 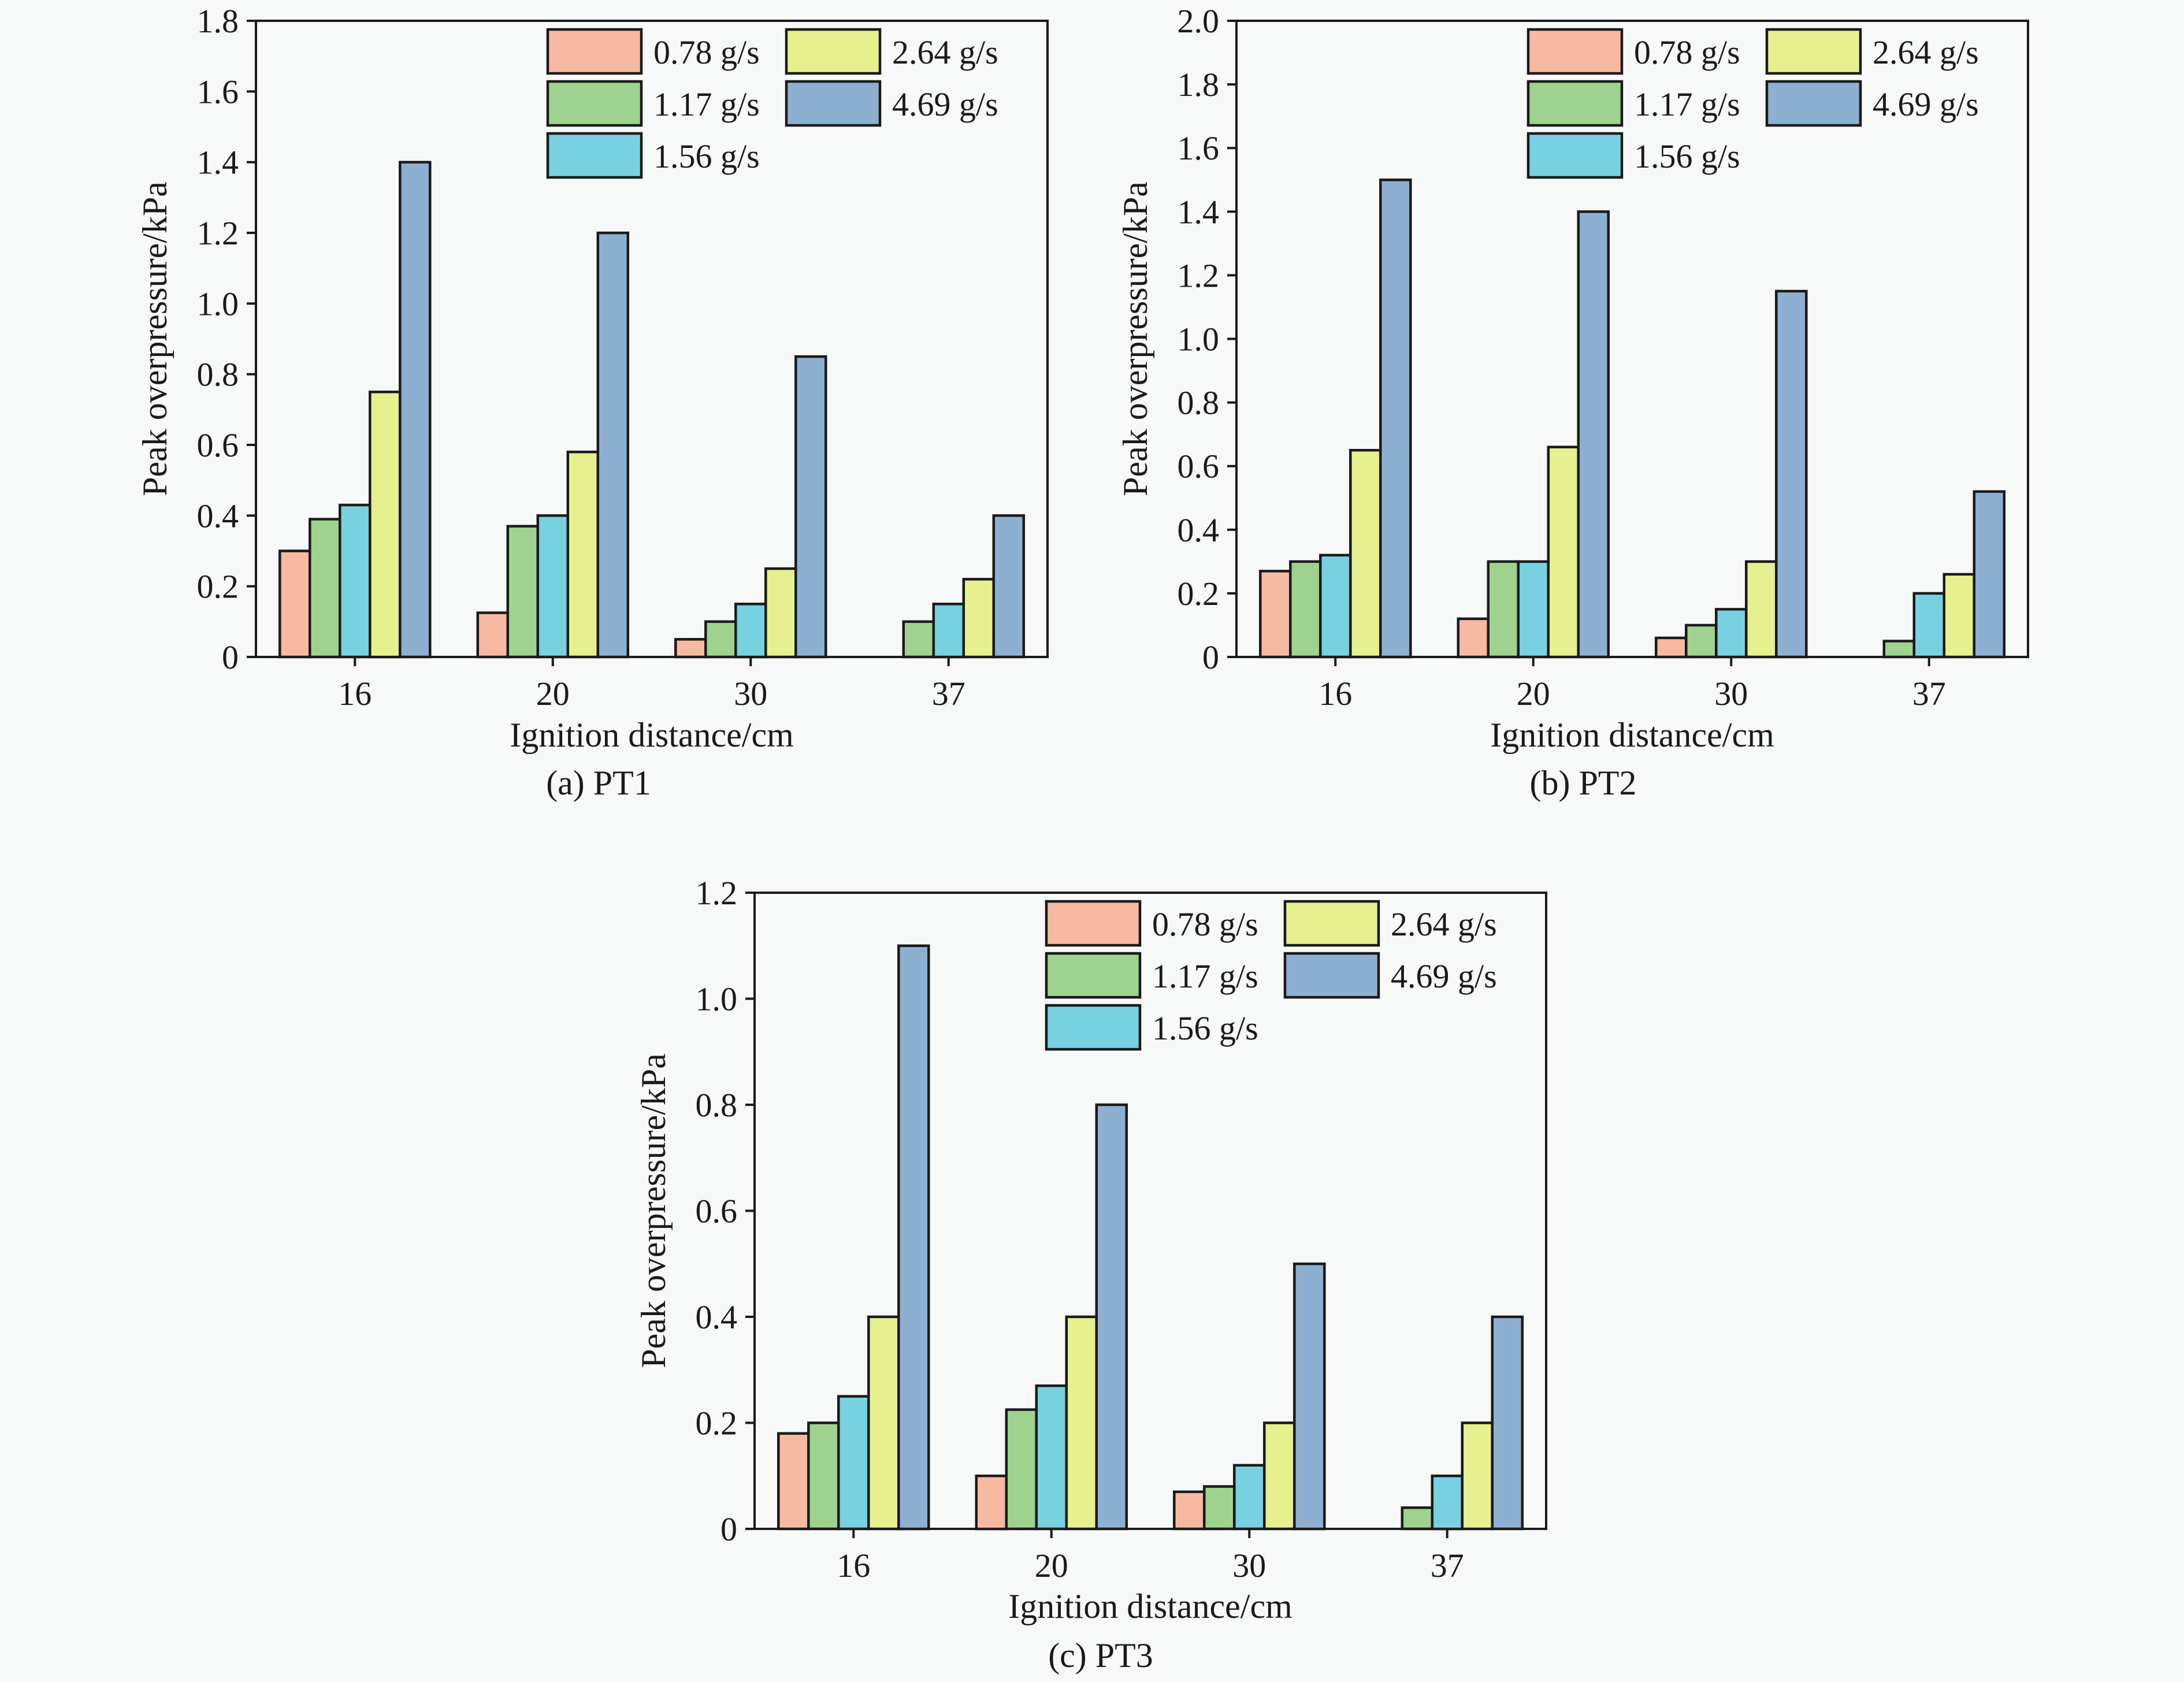 What do you see at coordinates (218, 162) in the screenshot?
I see `y-tick-label: 1.4` at bounding box center [218, 162].